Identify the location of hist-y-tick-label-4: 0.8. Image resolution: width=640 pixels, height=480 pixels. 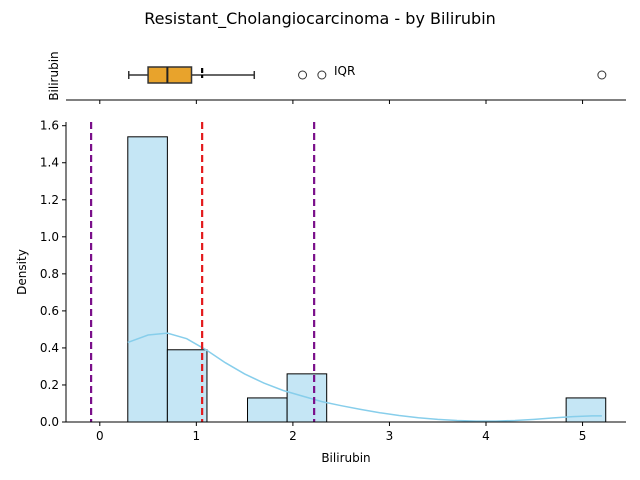
(49, 274).